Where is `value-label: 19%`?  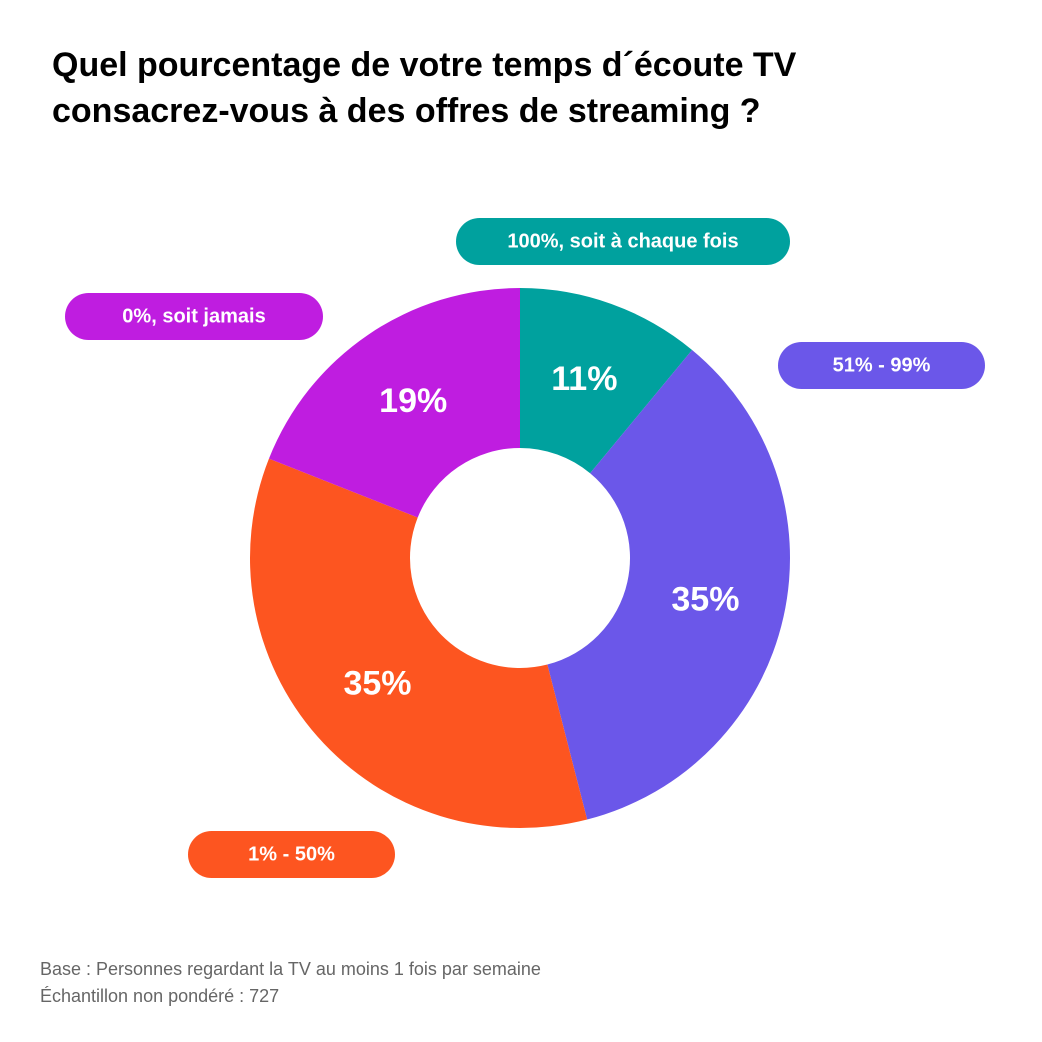 value-label: 19% is located at coordinates (413, 401).